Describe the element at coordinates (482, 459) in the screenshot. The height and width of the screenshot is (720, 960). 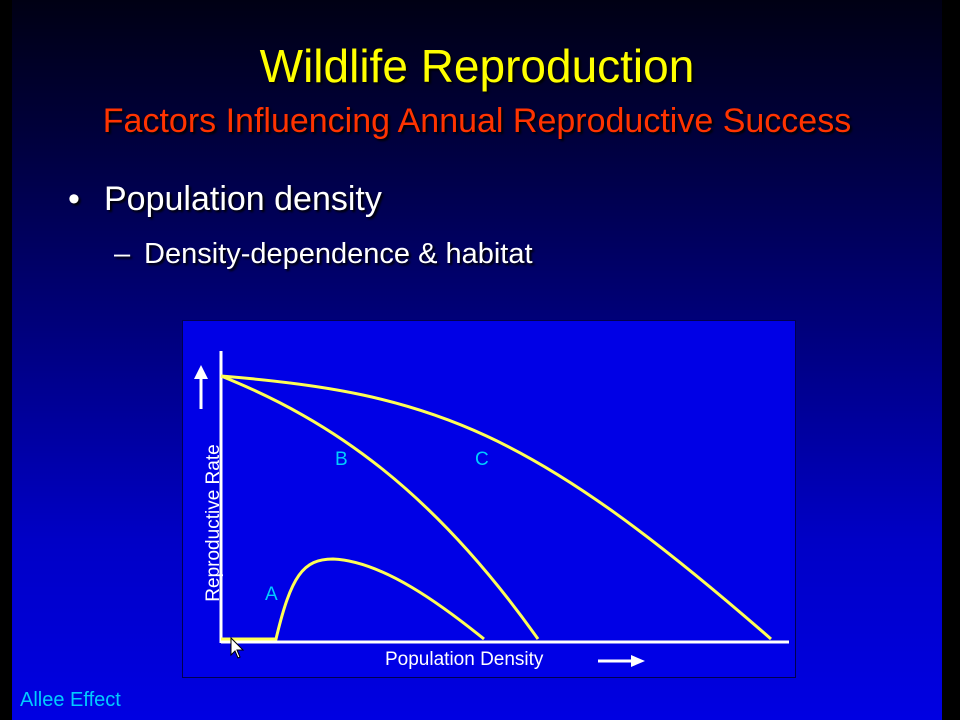
I see `curve-label-c: C` at that location.